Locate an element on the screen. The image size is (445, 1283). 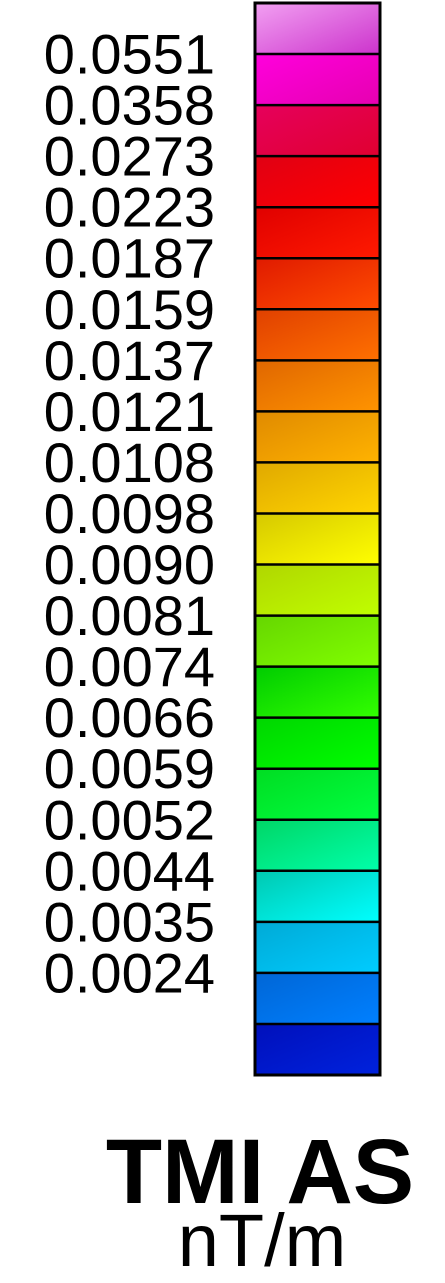
tick-label: 0.0121 is located at coordinates (129, 411).